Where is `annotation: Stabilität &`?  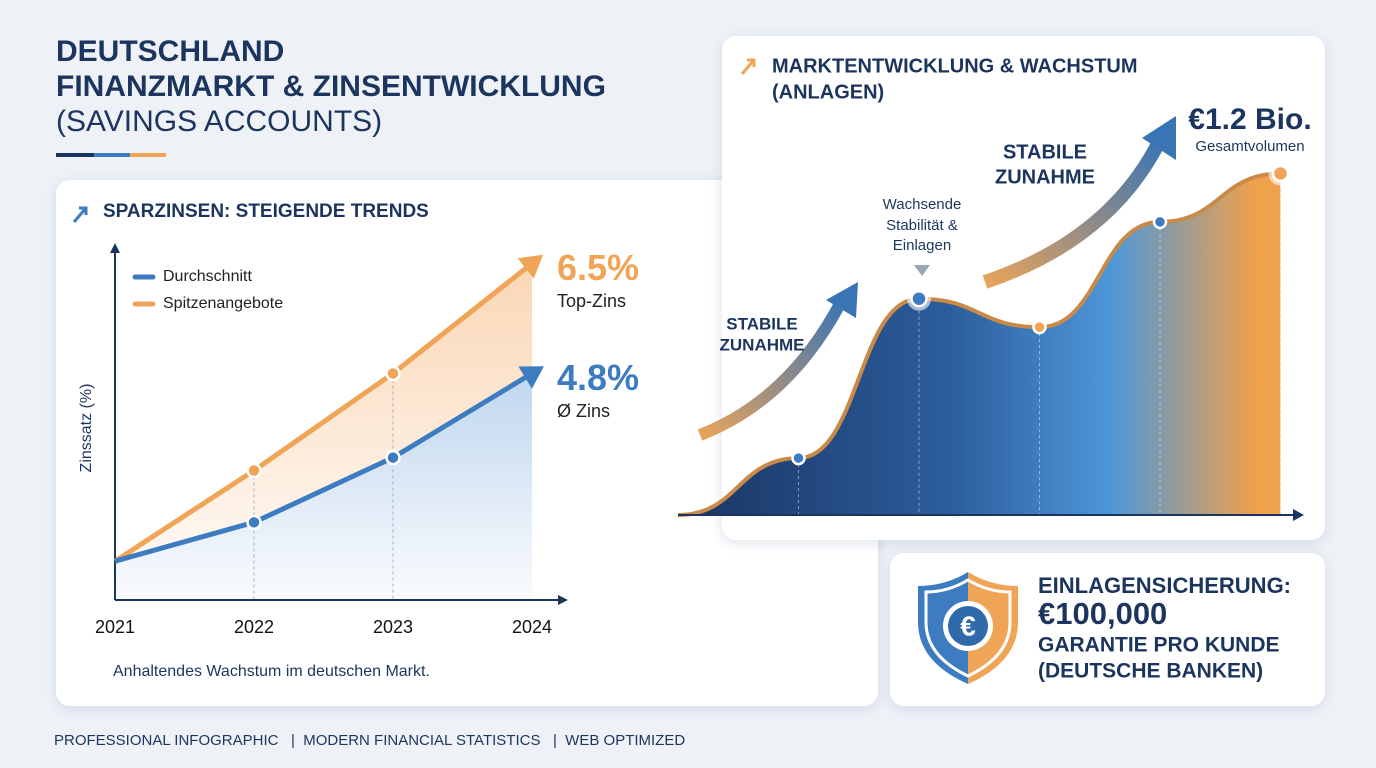
annotation: Stabilität & is located at coordinates (922, 225).